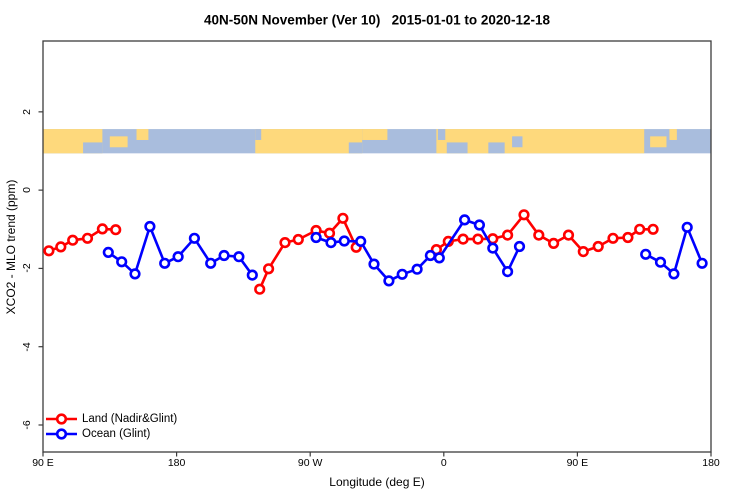 Image resolution: width=750 pixels, height=500 pixels. I want to click on x-tick-label: 0, so click(443, 463).